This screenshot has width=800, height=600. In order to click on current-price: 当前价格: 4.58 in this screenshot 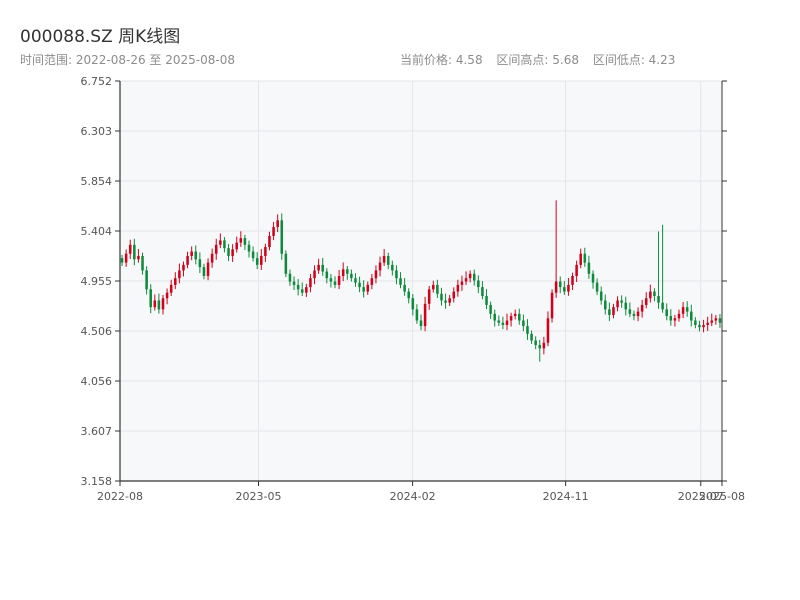, I will do `click(441, 60)`.